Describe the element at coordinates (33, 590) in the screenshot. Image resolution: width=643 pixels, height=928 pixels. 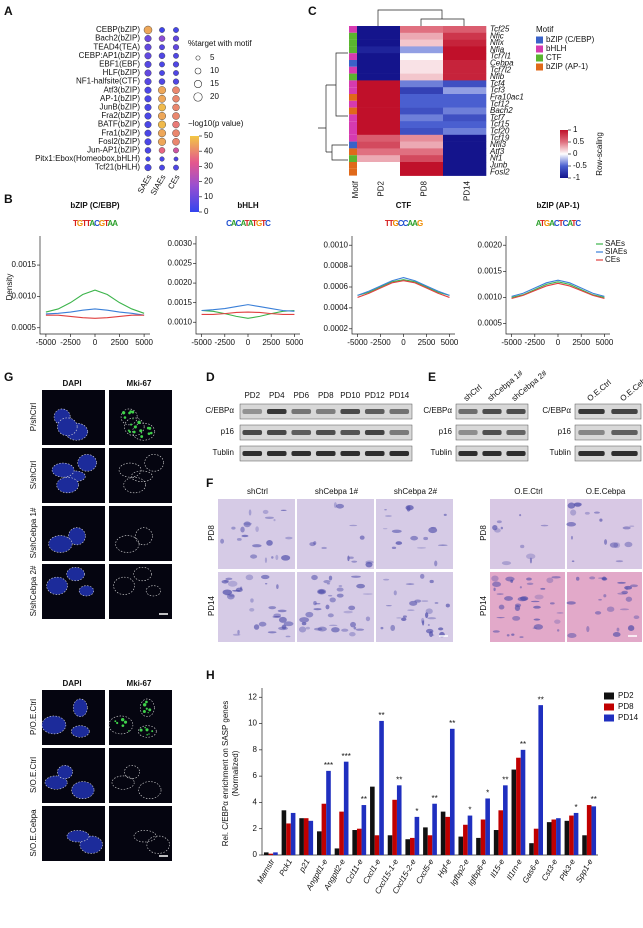
I see `row-label: S/shCebpa 2#` at that location.